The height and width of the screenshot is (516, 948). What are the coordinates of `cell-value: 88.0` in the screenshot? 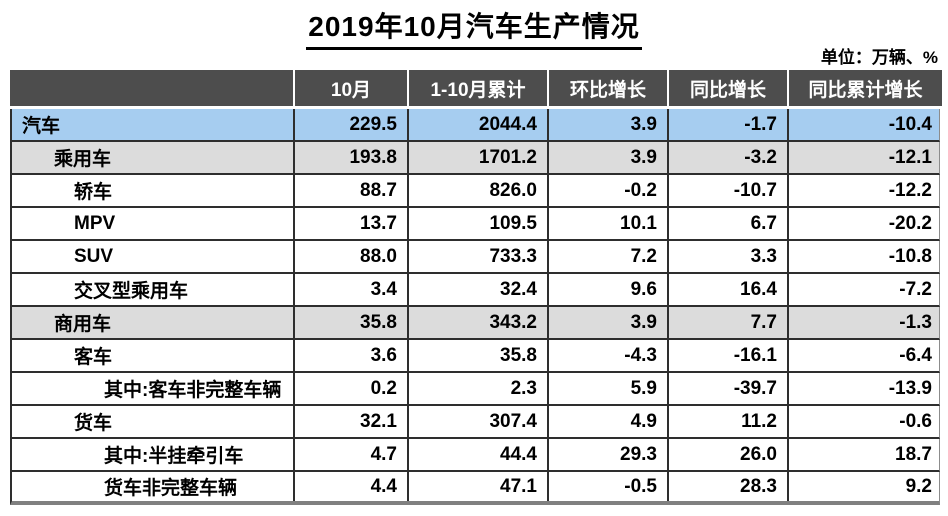 It's located at (352, 256).